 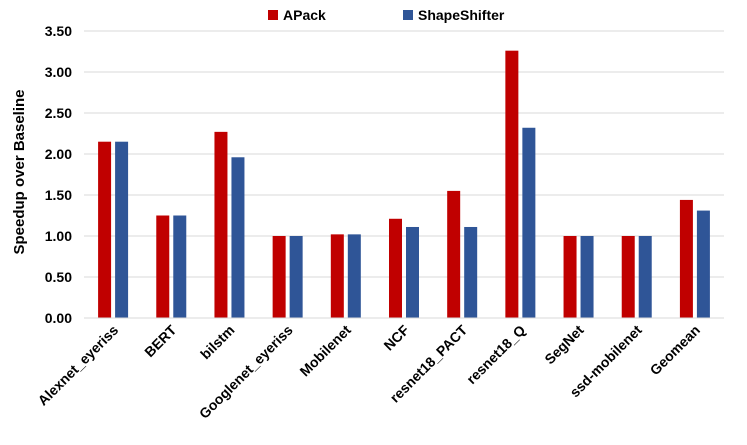 I want to click on bar-apack-mobilenet, so click(x=337, y=276).